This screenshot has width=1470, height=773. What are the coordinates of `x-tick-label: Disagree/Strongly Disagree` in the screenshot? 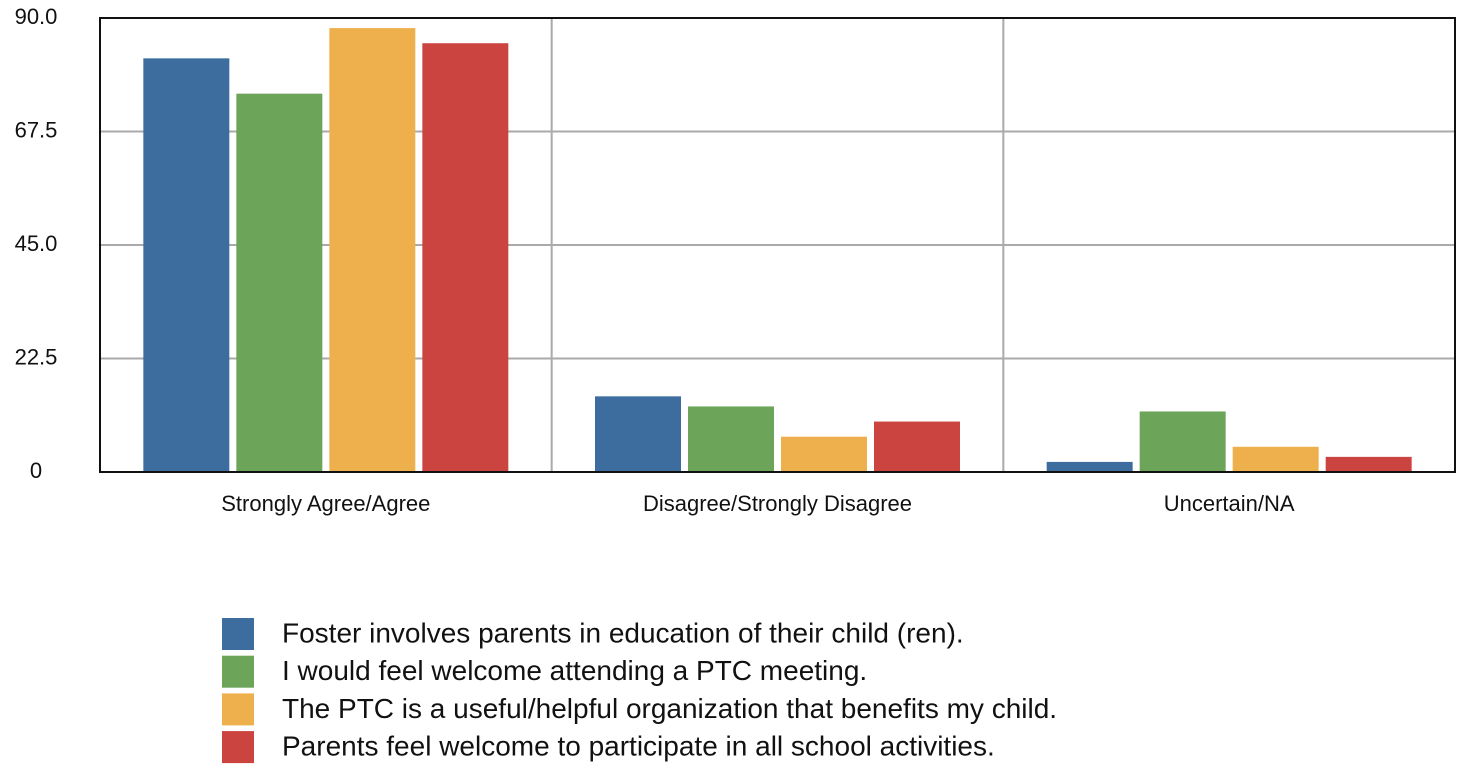 It's located at (777, 503).